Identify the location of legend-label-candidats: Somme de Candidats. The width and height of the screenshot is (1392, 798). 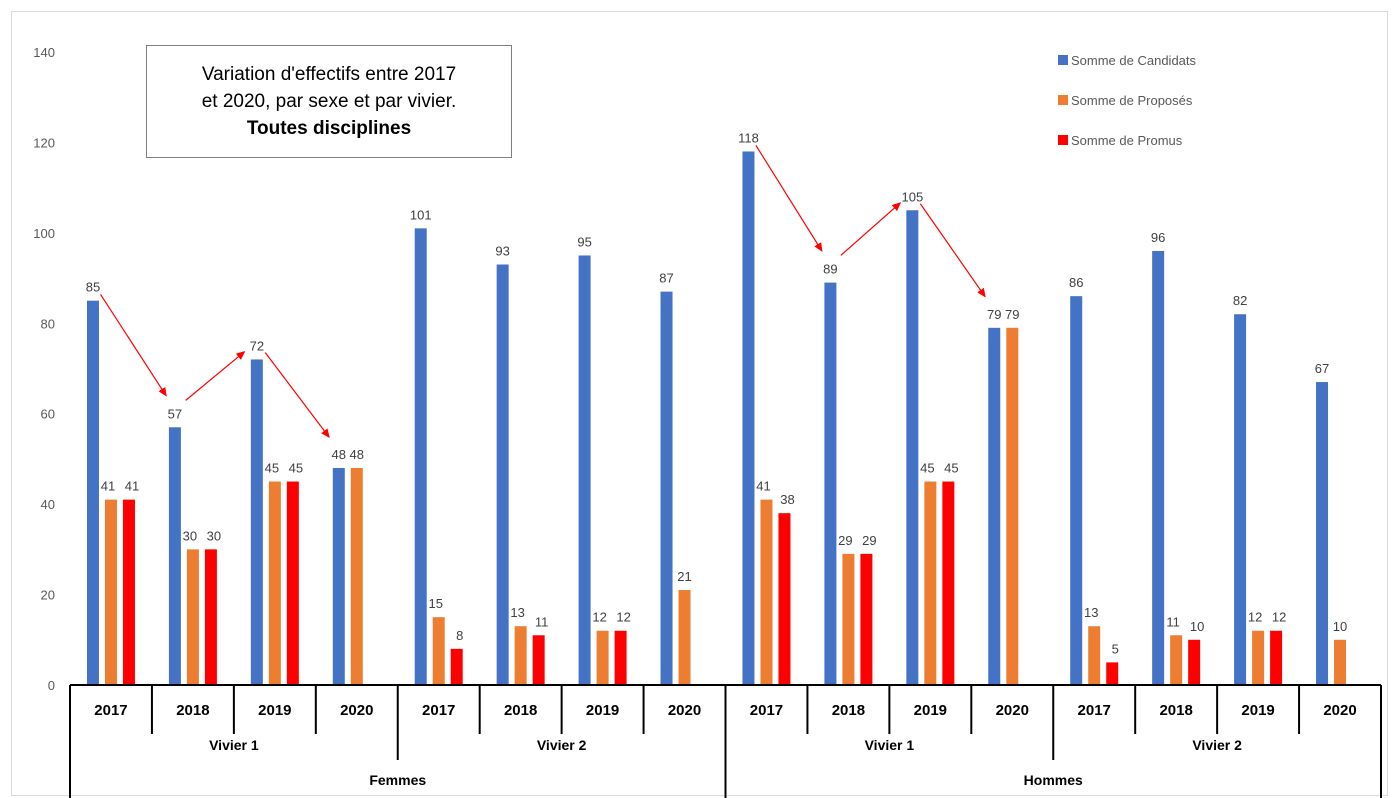
(1134, 60).